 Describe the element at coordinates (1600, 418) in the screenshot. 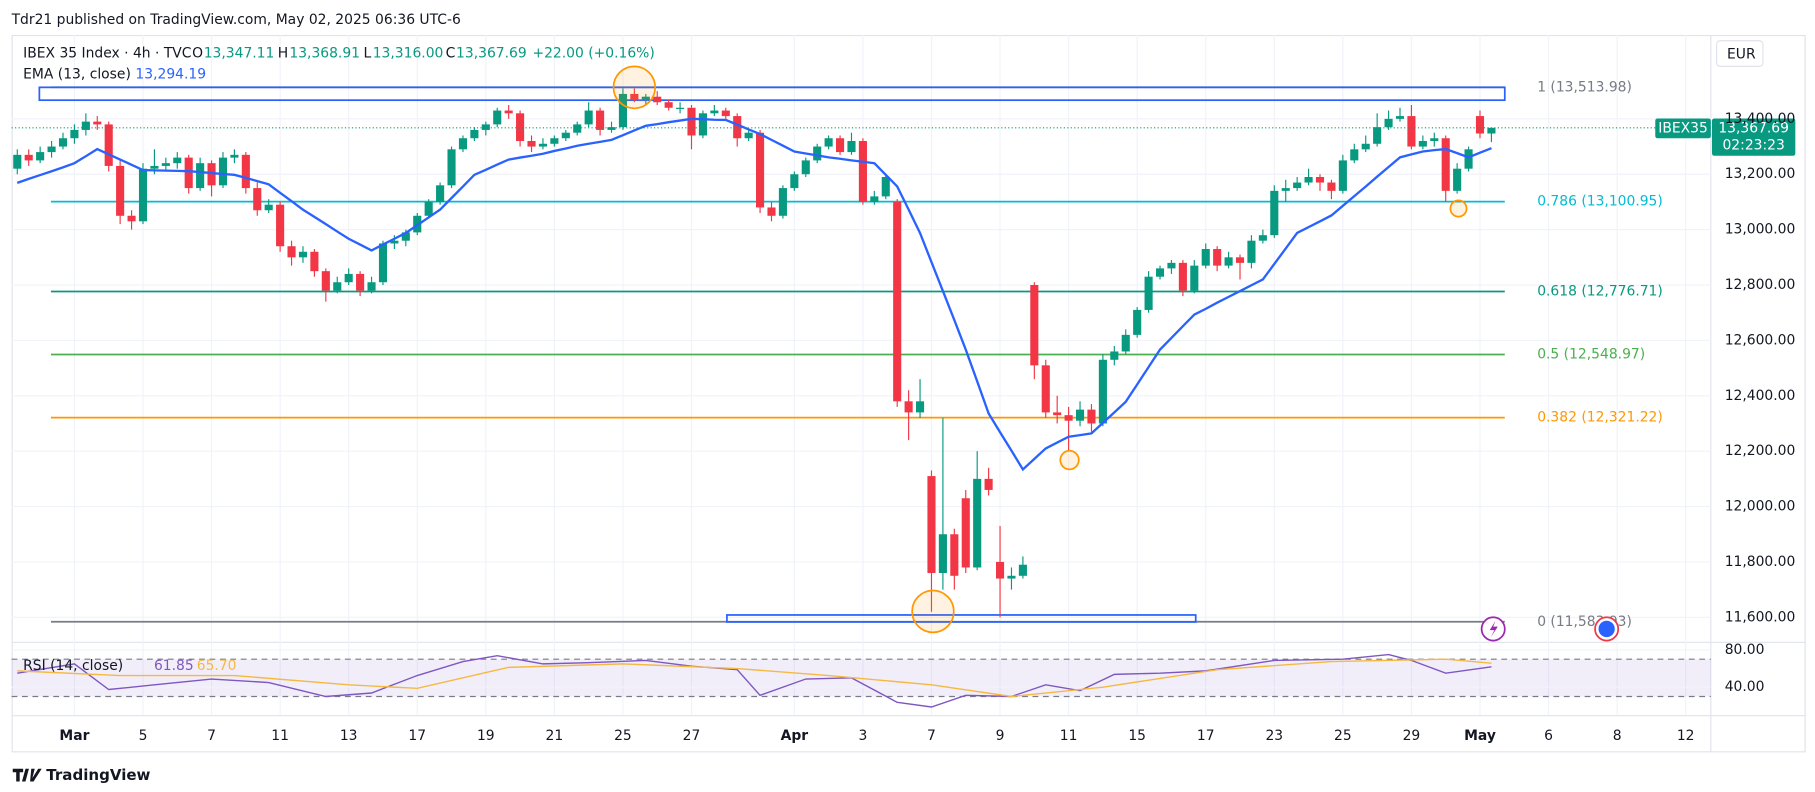

I see `fib-label: 0.382 (12,321.22)` at that location.